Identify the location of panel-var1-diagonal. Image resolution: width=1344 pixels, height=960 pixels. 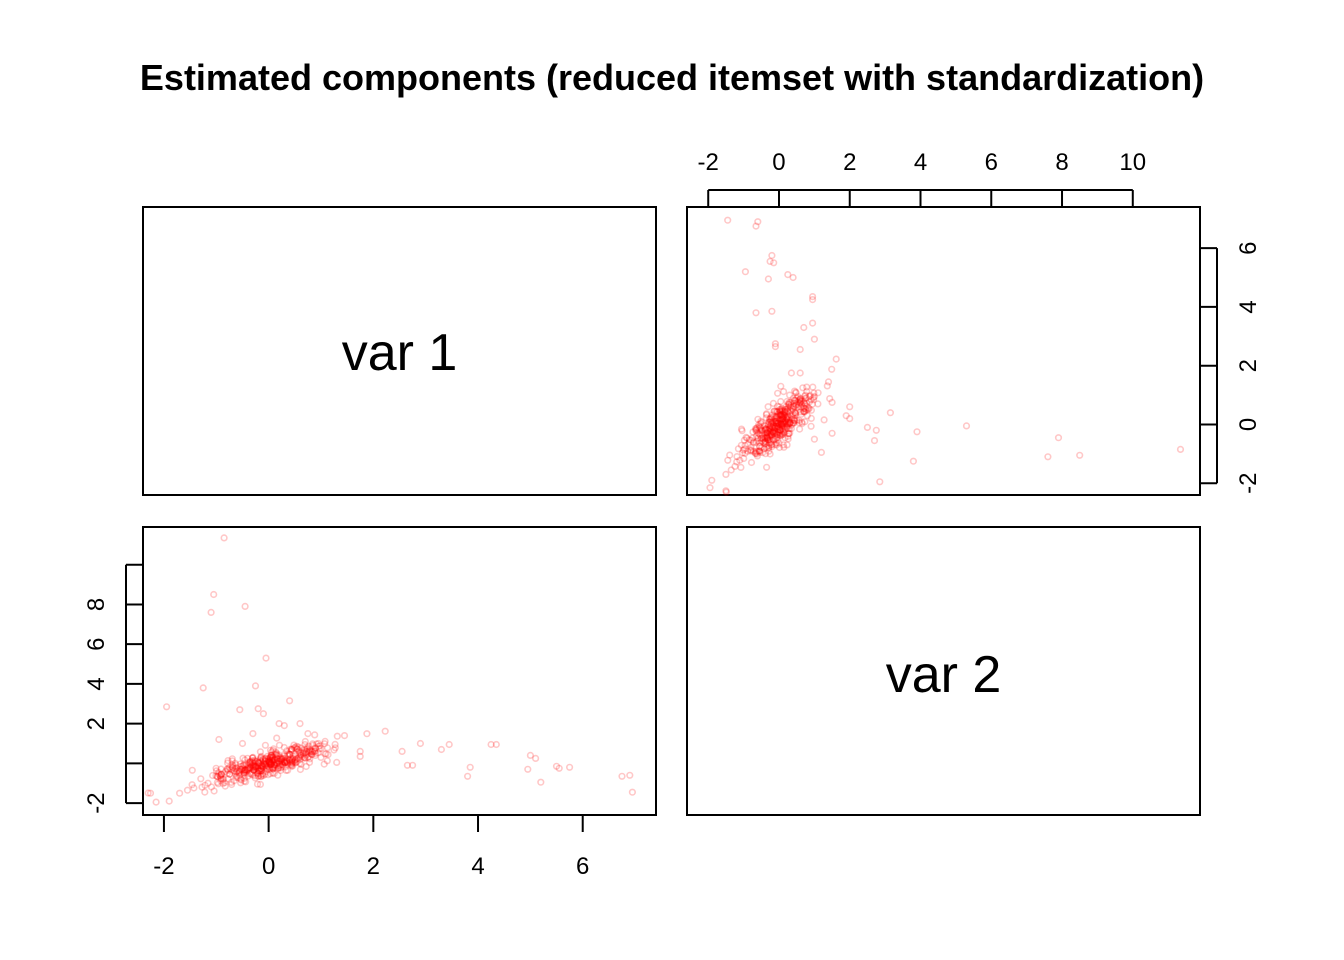
(399, 351).